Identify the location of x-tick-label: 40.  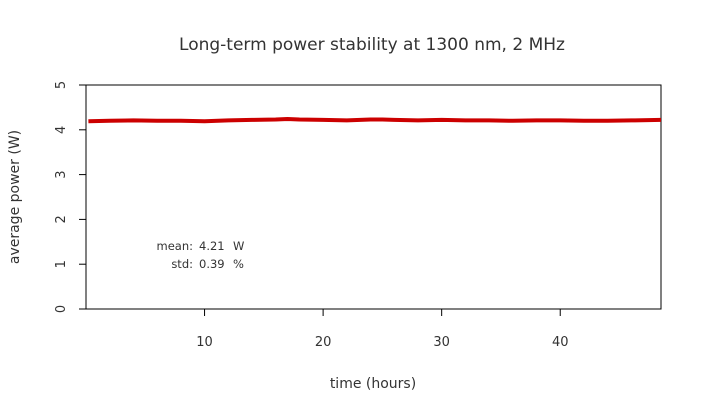
(560, 342).